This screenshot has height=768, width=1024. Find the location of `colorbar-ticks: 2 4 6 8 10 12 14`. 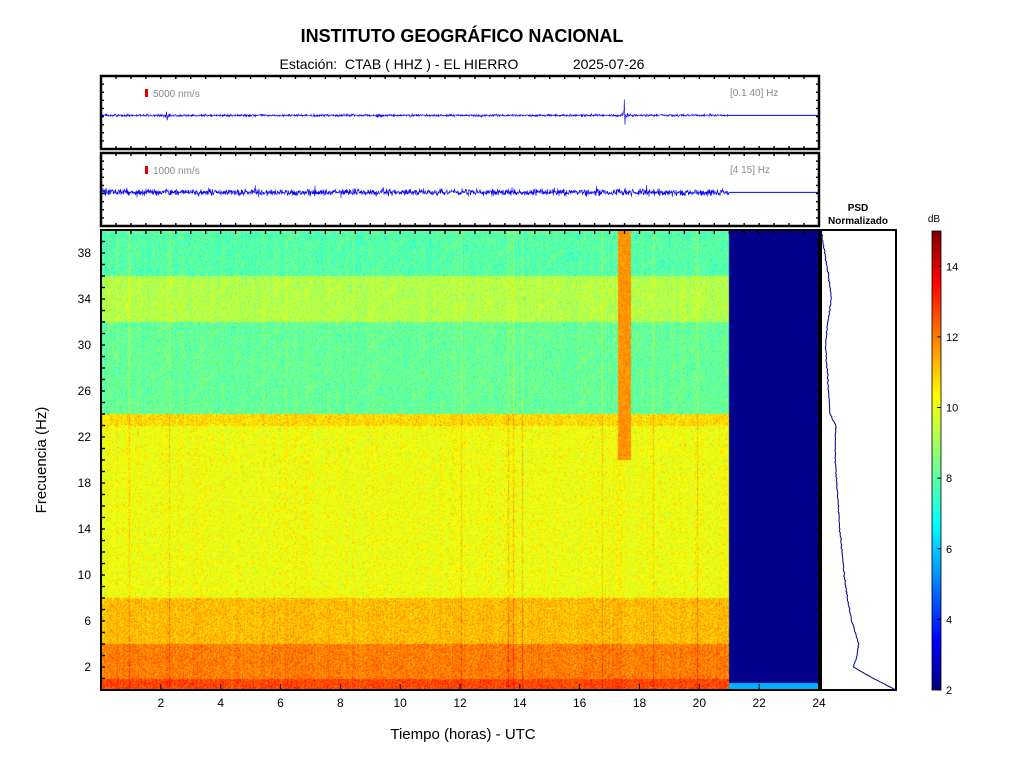

colorbar-ticks: 2 4 6 8 10 12 14 is located at coordinates (947, 479).